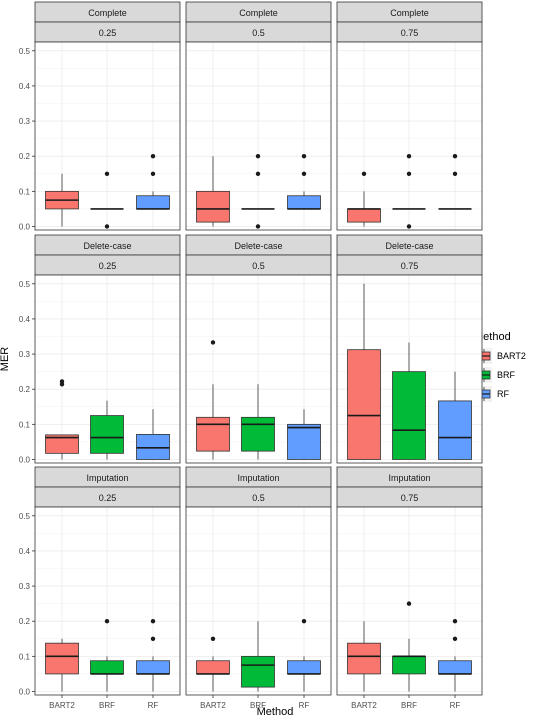 The width and height of the screenshot is (550, 719). Describe the element at coordinates (5, 359) in the screenshot. I see `y-axis-title: MER` at that location.